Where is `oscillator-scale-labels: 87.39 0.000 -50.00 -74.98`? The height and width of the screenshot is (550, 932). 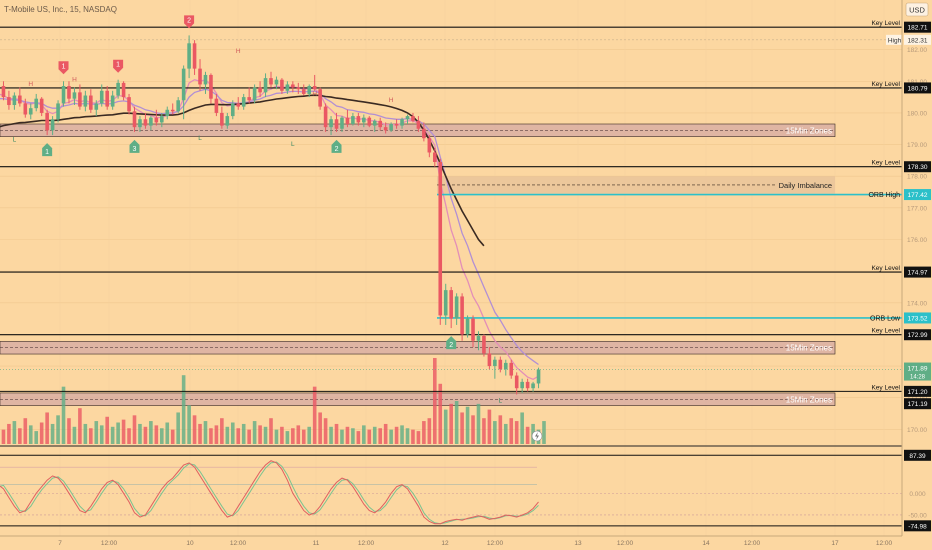 oscillator-scale-labels: 87.39 0.000 -50.00 -74.98 is located at coordinates (917, 490).